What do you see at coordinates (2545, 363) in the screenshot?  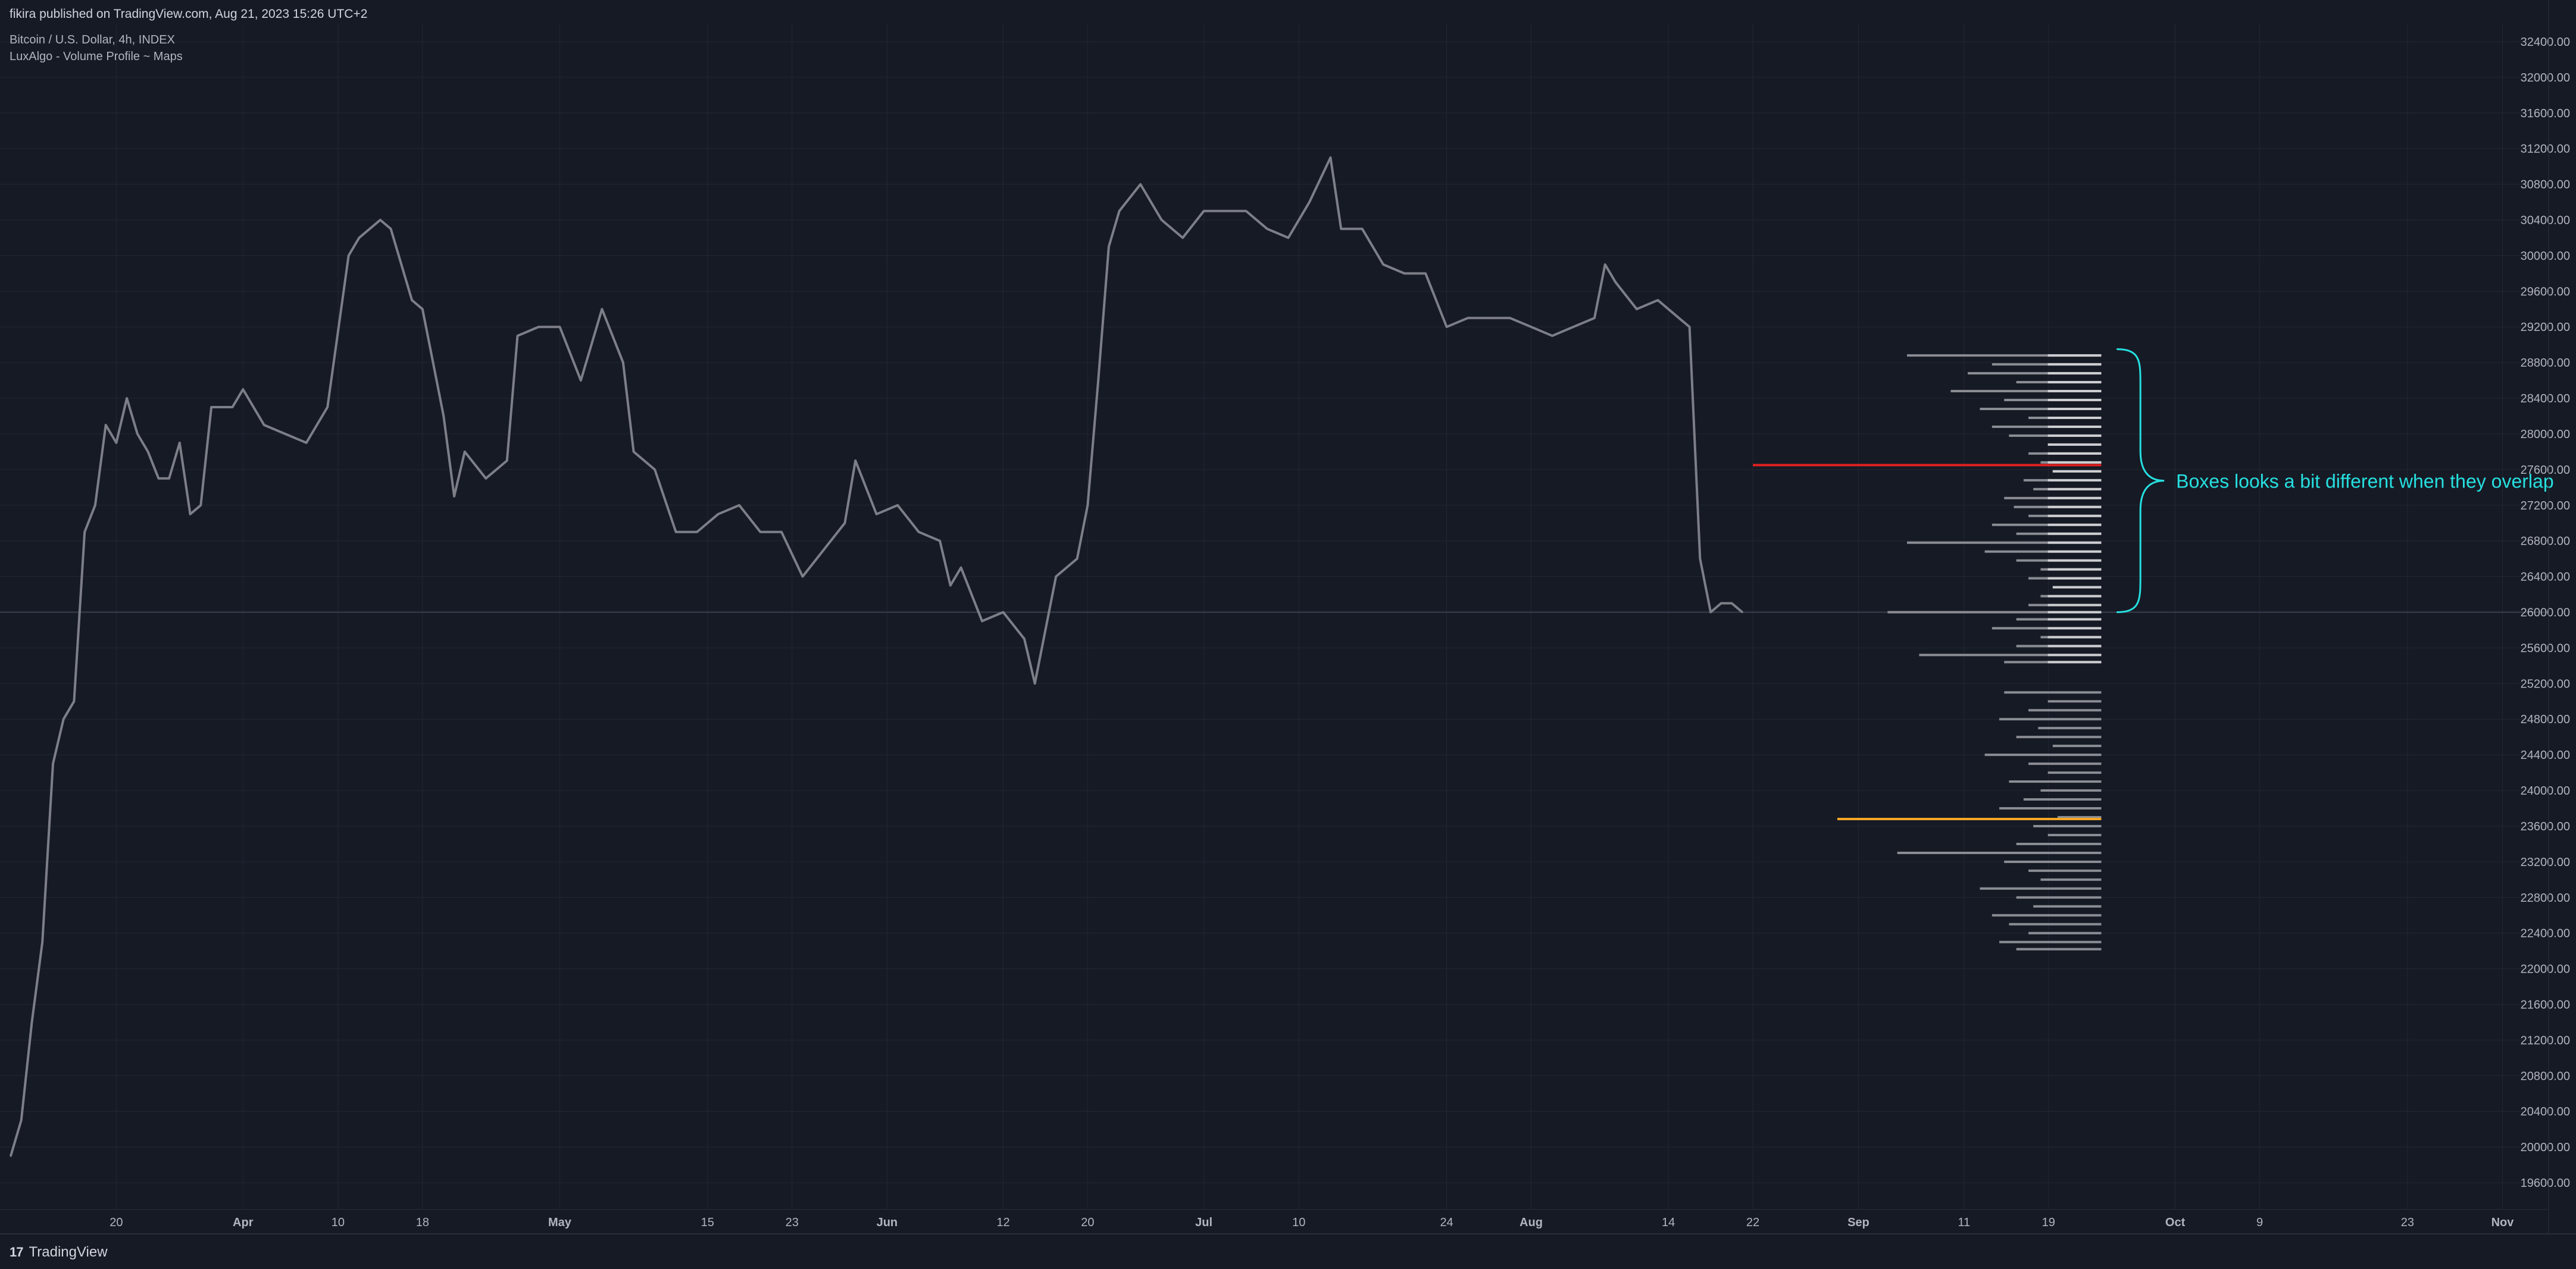 I see `price-axis-label: 28800.00` at bounding box center [2545, 363].